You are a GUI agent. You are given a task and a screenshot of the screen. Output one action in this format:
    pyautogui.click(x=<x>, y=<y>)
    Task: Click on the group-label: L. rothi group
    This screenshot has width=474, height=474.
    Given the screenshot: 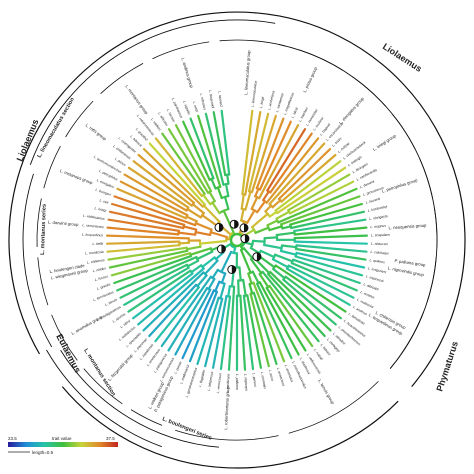 What is the action you would take?
    pyautogui.click(x=96, y=132)
    